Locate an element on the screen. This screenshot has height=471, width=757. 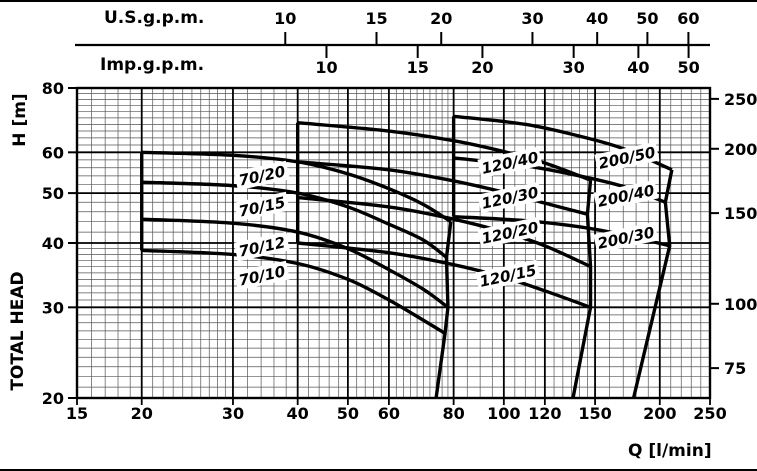
x-tick-label: 60 is located at coordinates (389, 413).